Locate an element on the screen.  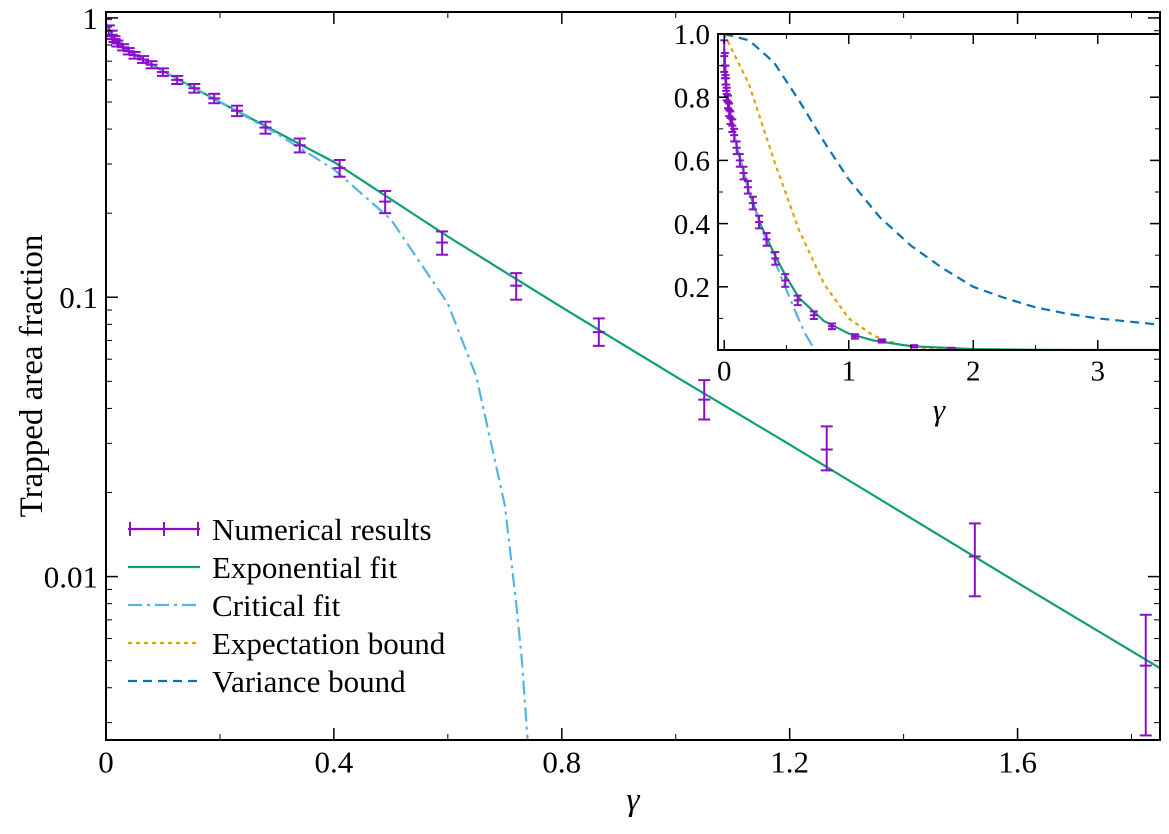
x-tick-label: 1.2 is located at coordinates (789, 762).